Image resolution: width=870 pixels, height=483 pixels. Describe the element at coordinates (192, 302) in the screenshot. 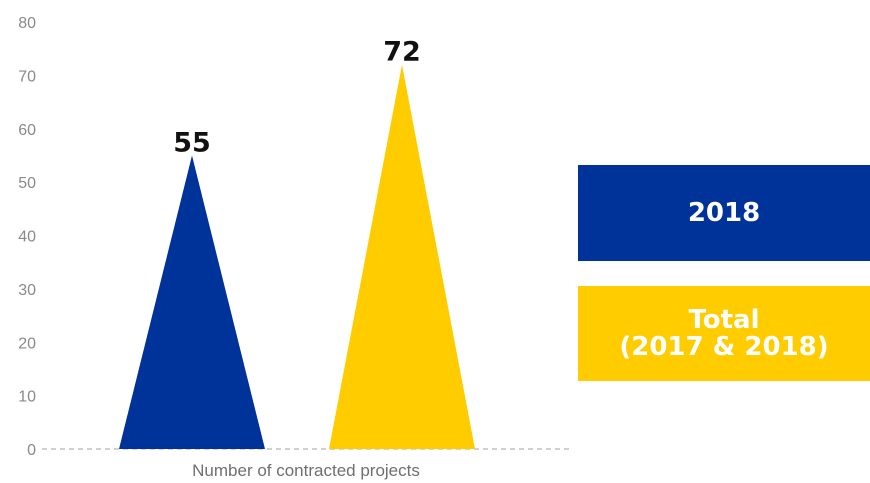

I see `bar-2018` at that location.